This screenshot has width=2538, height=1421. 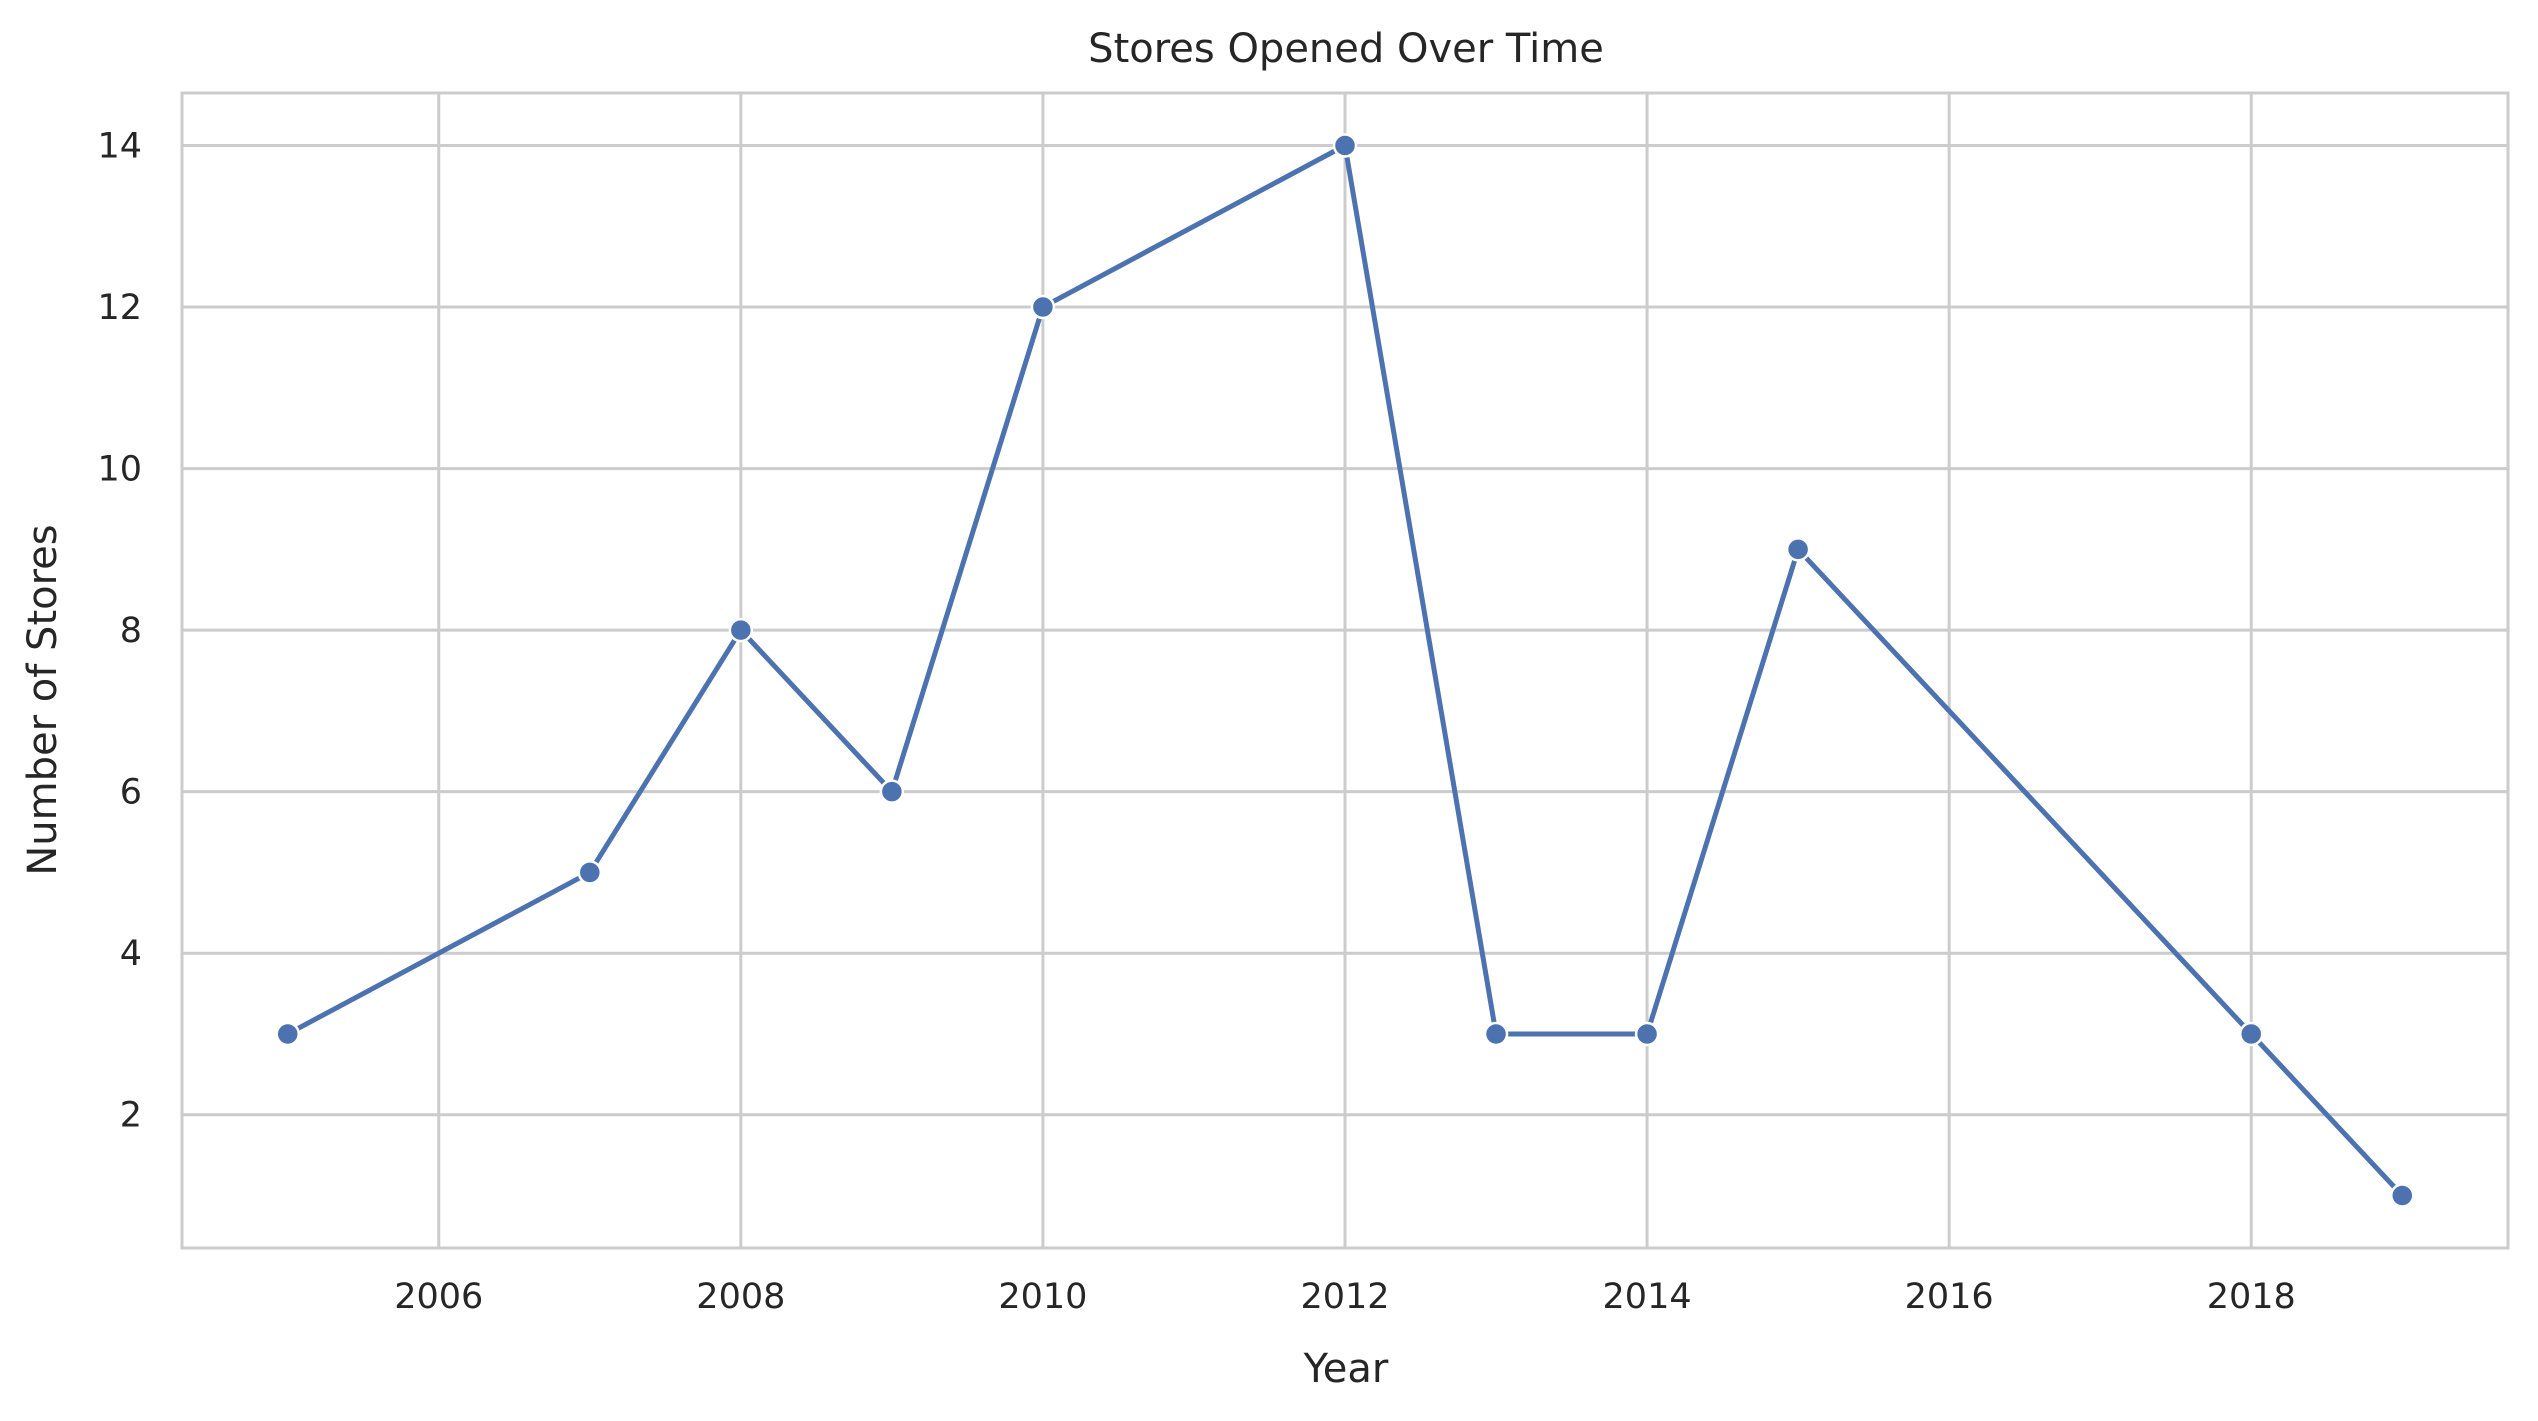 What do you see at coordinates (119, 470) in the screenshot?
I see `y-tick-label: 10` at bounding box center [119, 470].